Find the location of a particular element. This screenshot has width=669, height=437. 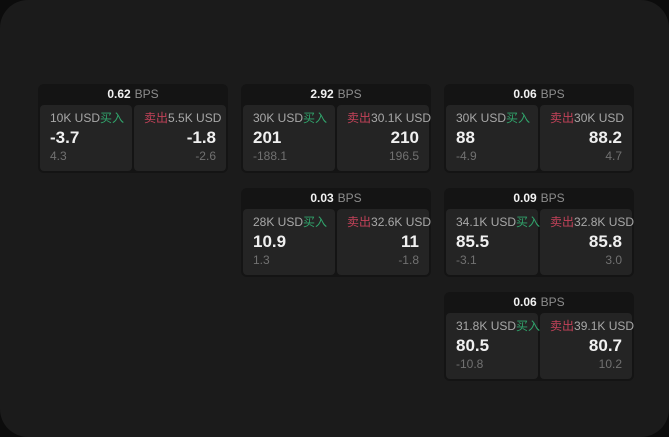

buy-panel: 28K USD 买入 10.9 1.3 is located at coordinates (289, 242).